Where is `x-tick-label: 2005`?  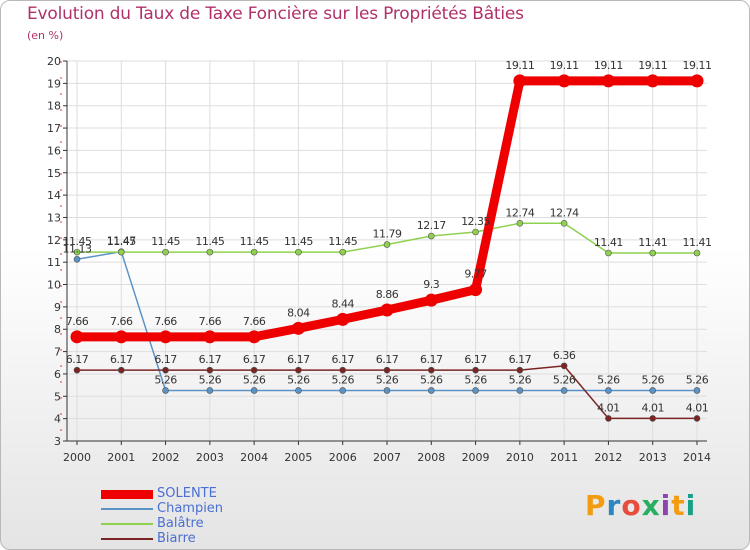
x-tick-label: 2005 is located at coordinates (298, 457).